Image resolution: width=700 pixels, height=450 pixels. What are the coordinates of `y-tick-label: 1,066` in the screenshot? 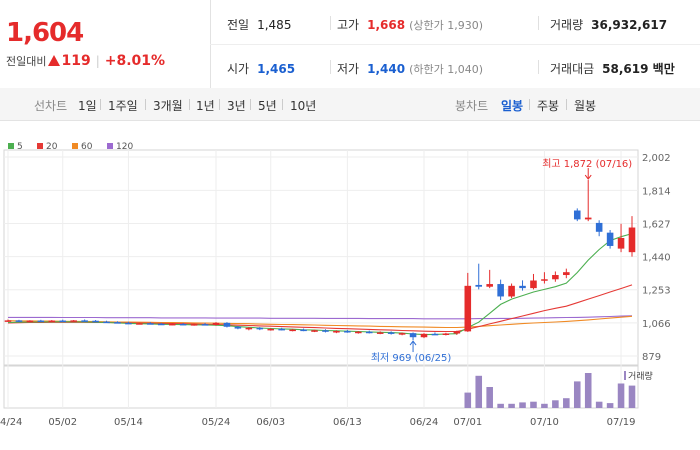 It's located at (656, 324).